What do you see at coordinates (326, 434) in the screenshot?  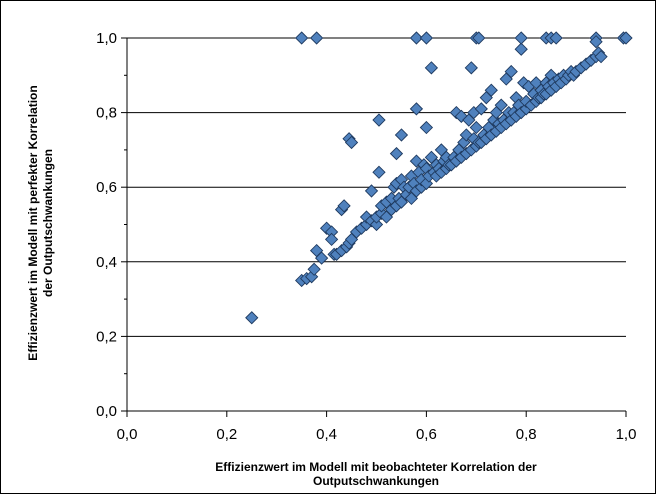 I see `x-tick-label: 0,4` at bounding box center [326, 434].